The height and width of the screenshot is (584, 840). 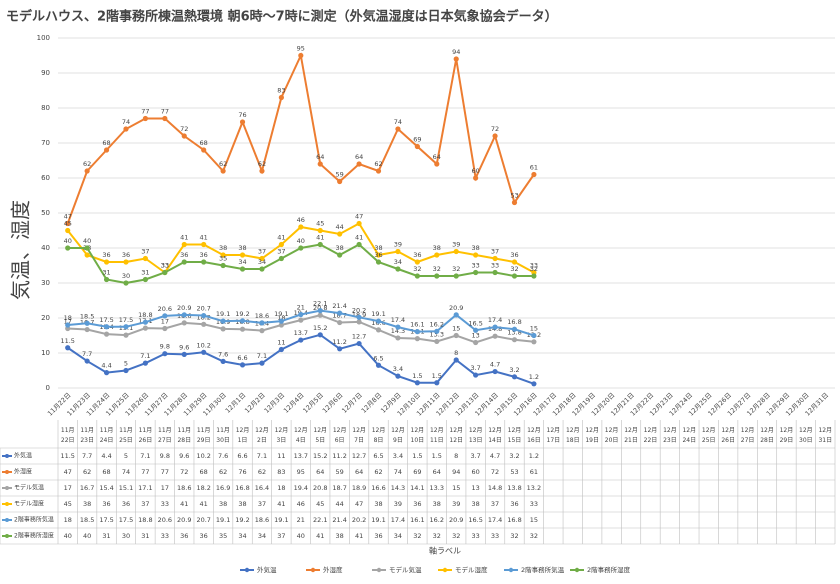 What do you see at coordinates (223, 488) in the screenshot?
I see `table-cell: 16.9` at bounding box center [223, 488].